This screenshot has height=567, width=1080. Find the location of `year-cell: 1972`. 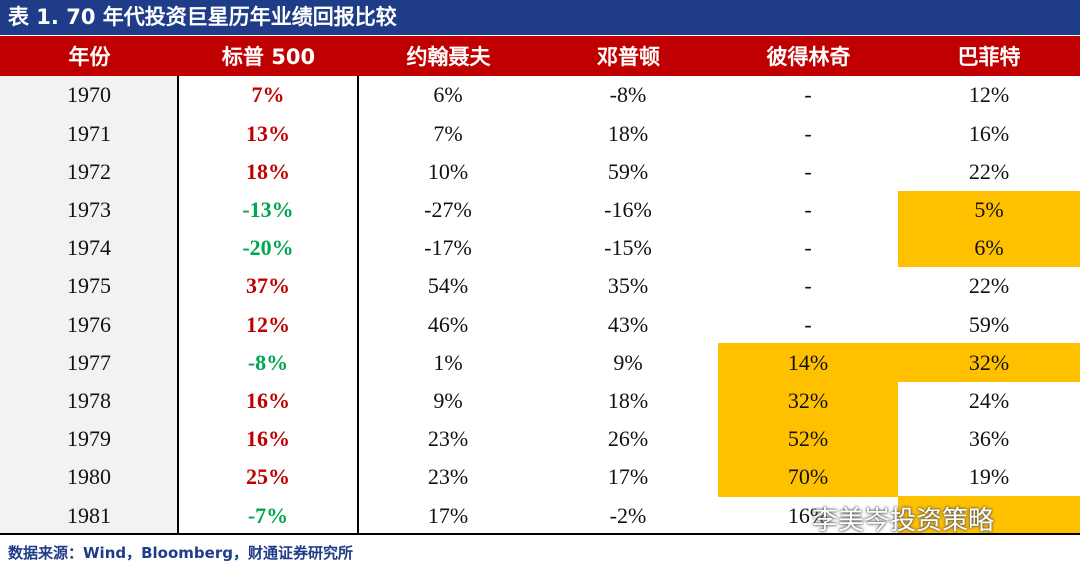

year-cell: 1972 is located at coordinates (89, 172).